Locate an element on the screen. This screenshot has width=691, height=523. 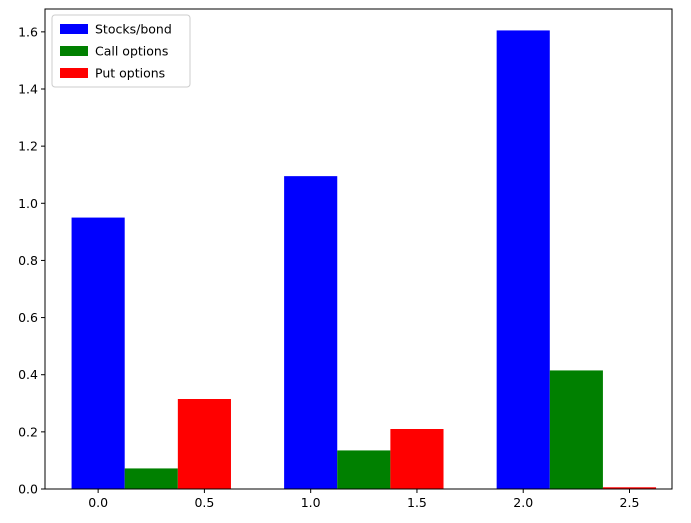
x-tick-label: 0.5 is located at coordinates (204, 502).